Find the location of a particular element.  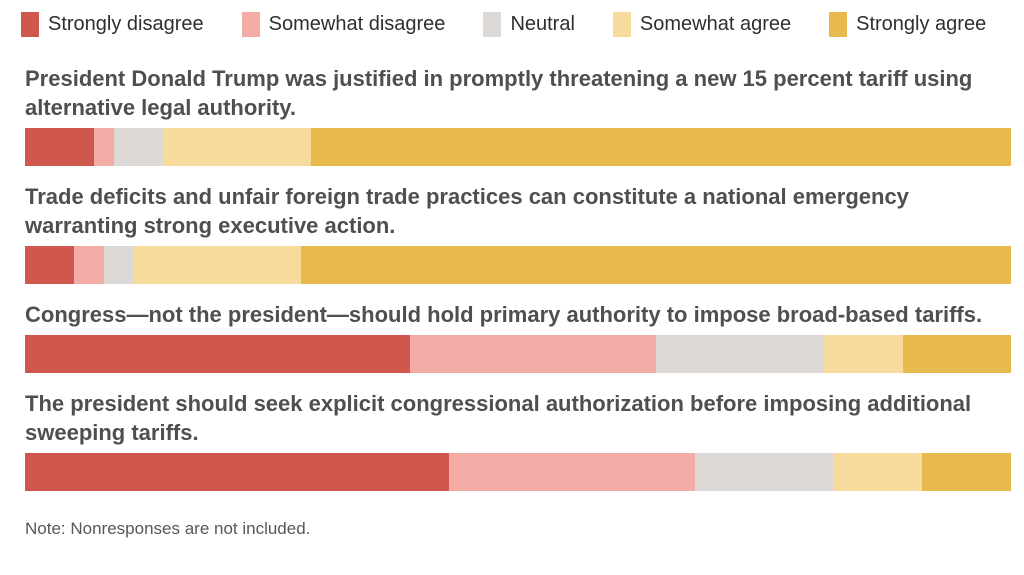

legend-swatch-strongly-disagree-icon is located at coordinates (30, 24).